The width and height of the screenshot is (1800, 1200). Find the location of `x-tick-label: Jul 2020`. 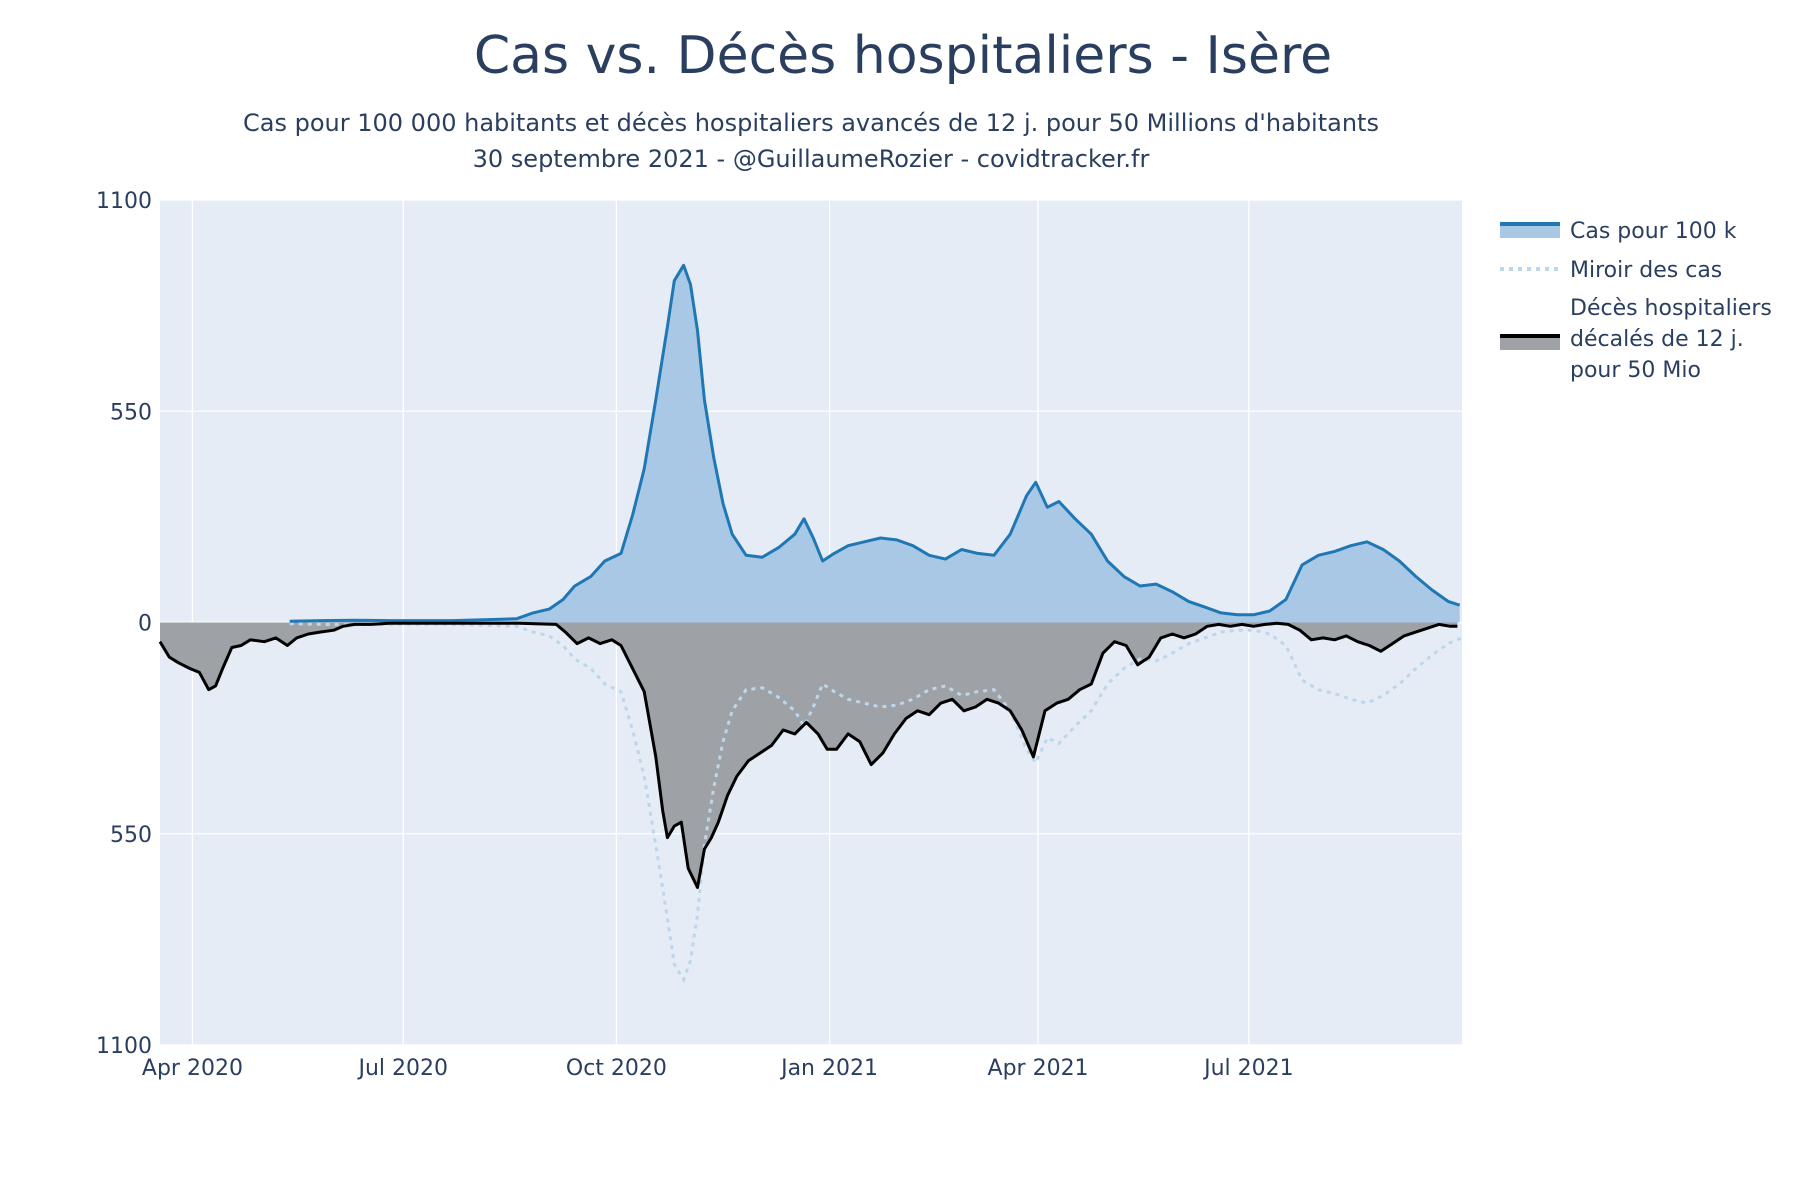

x-tick-label: Jul 2020 is located at coordinates (402, 1068).